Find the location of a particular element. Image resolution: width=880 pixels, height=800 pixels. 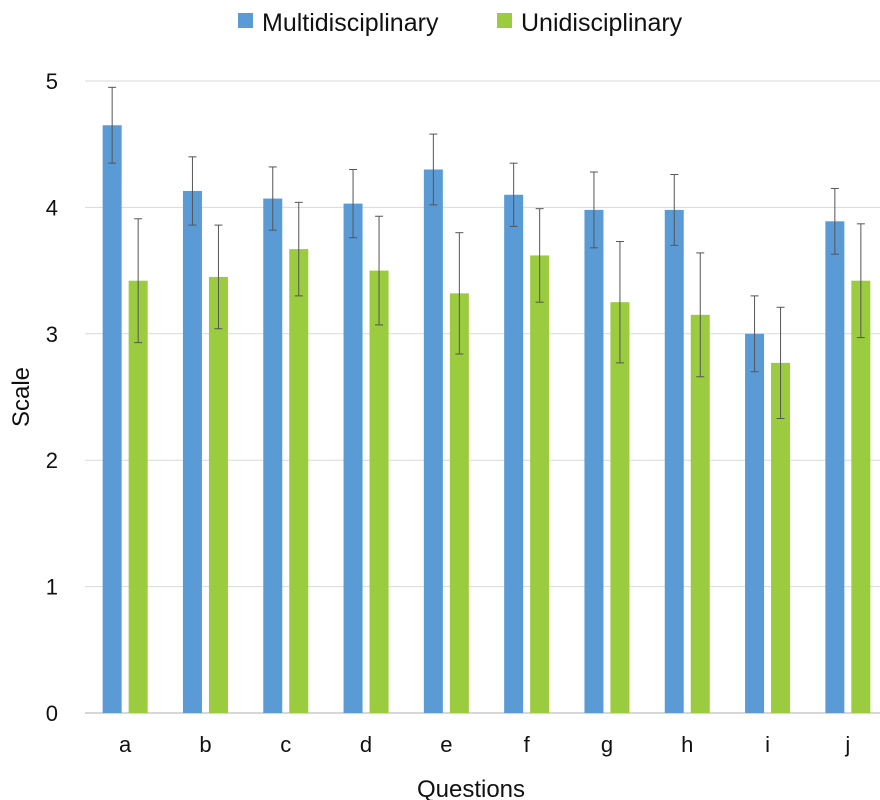

x-axis-title: Questions is located at coordinates (471, 788).